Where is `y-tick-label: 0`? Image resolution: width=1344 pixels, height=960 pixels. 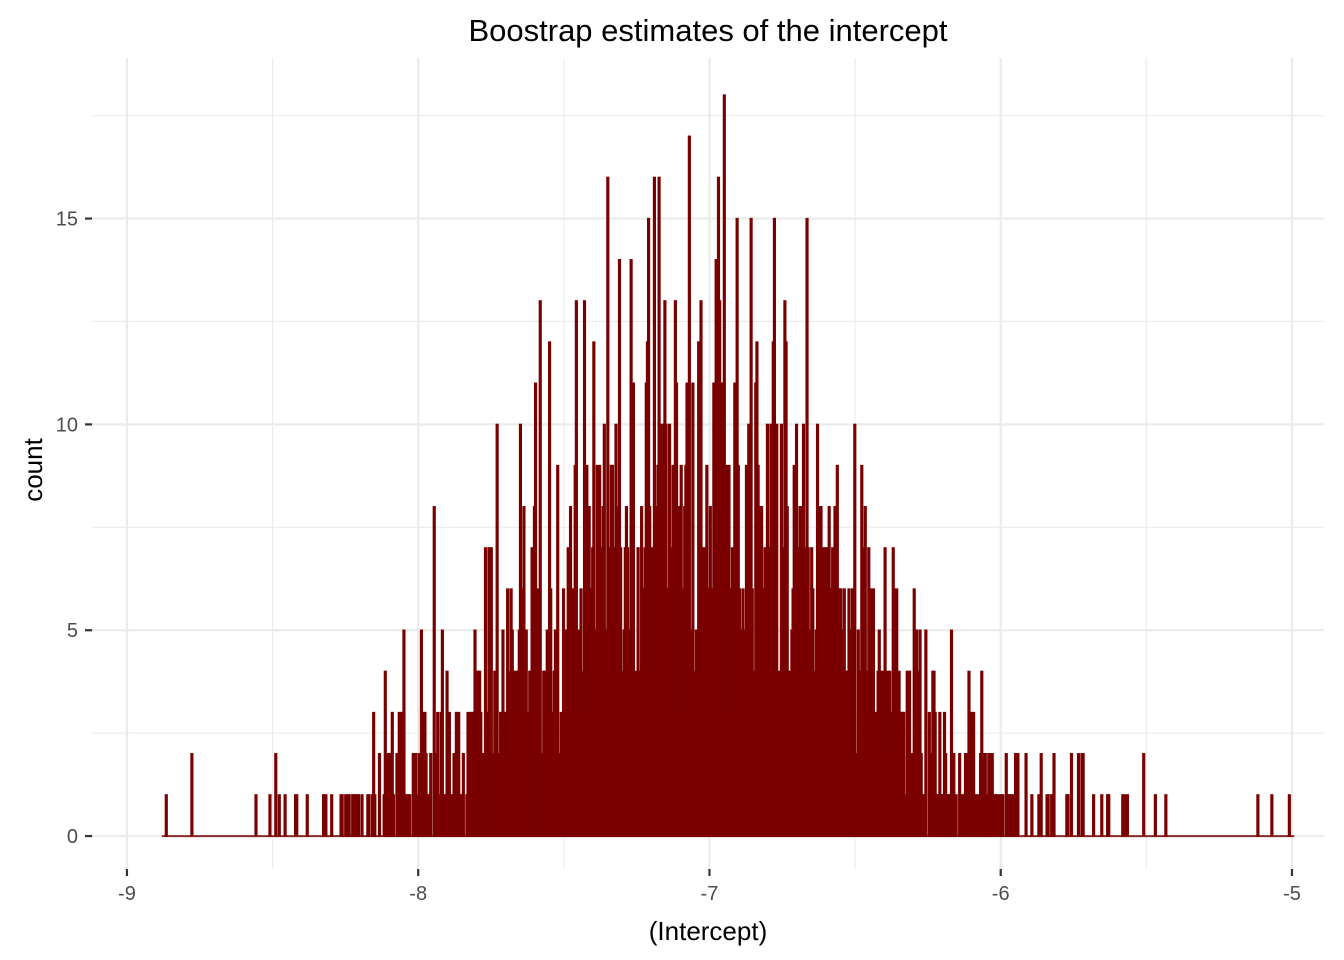
y-tick-label: 0 is located at coordinates (72, 837).